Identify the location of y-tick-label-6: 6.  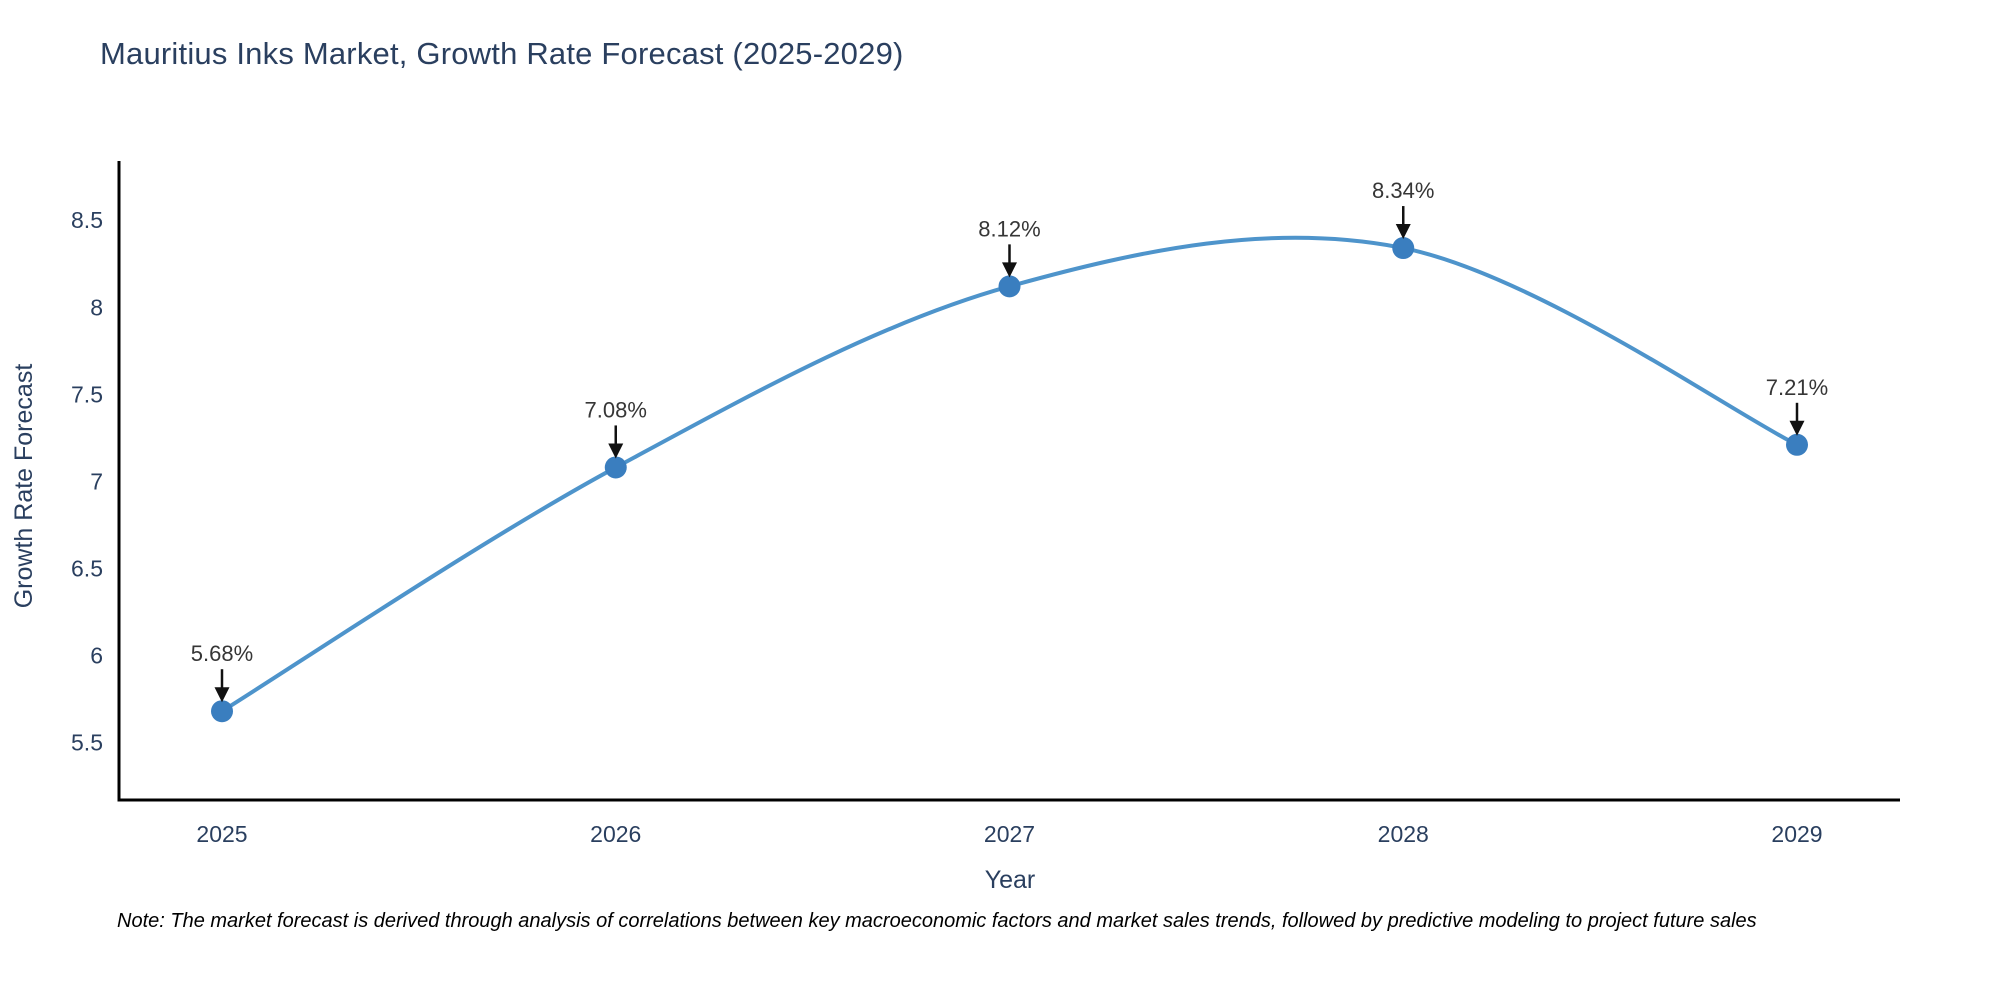
(96, 655).